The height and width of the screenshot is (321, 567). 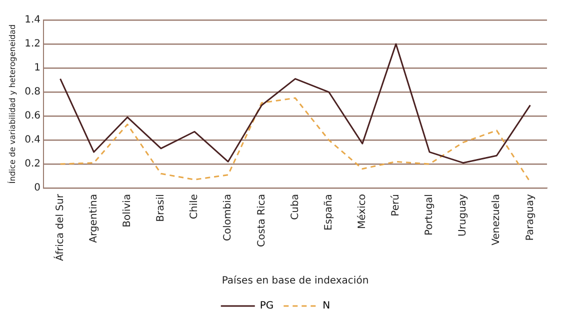 What do you see at coordinates (161, 208) in the screenshot?
I see `x-tick-label: Brasil` at bounding box center [161, 208].